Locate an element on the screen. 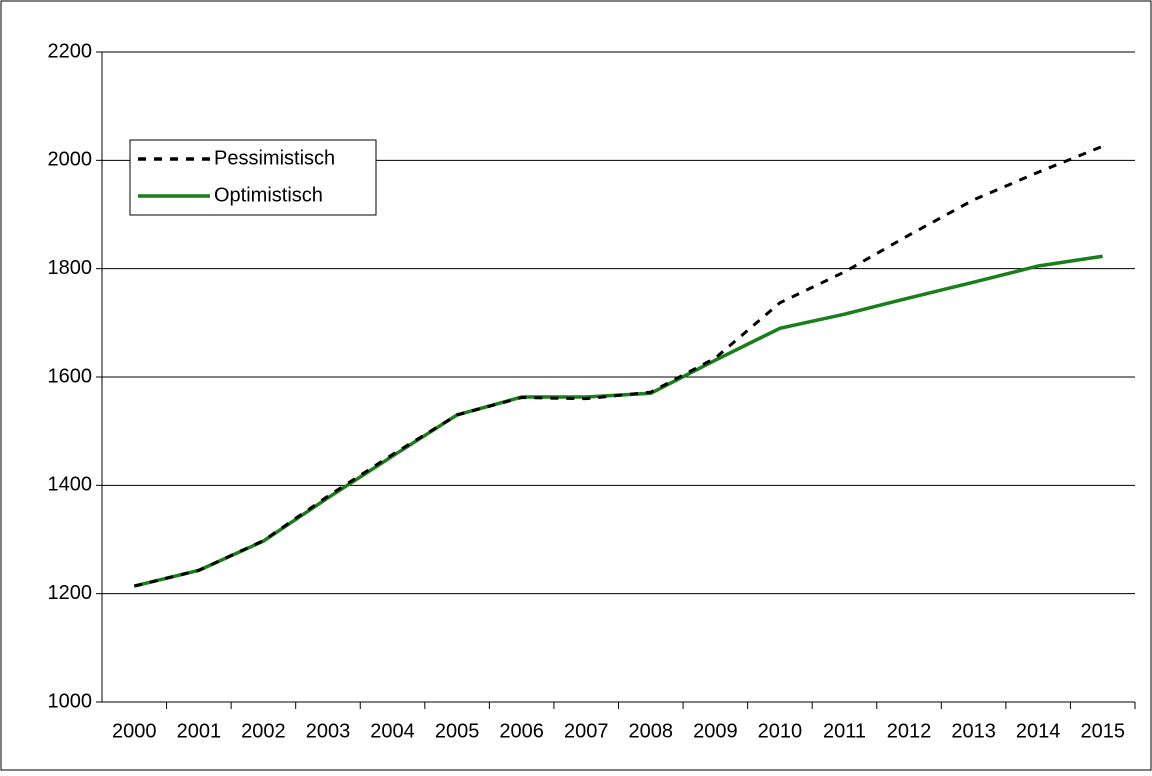 The height and width of the screenshot is (776, 1152). legend-label: Pessimistisch is located at coordinates (274, 158).